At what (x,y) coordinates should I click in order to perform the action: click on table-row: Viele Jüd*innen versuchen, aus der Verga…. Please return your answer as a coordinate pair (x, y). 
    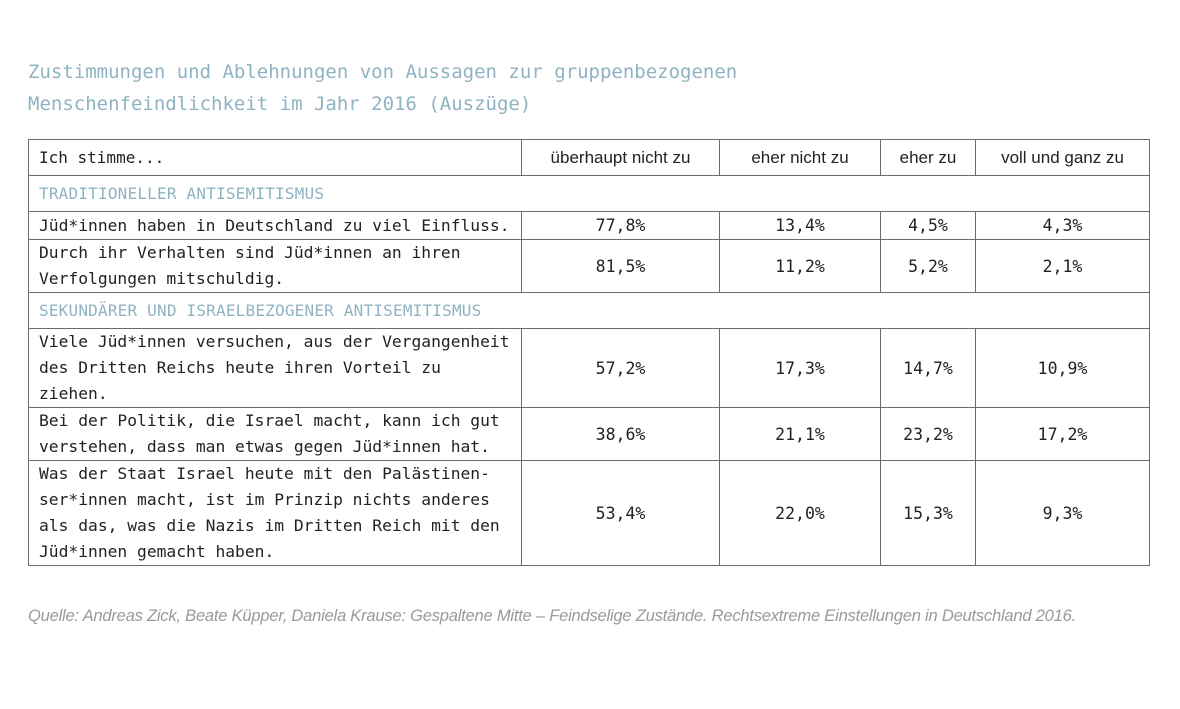
    Looking at the image, I should click on (589, 368).